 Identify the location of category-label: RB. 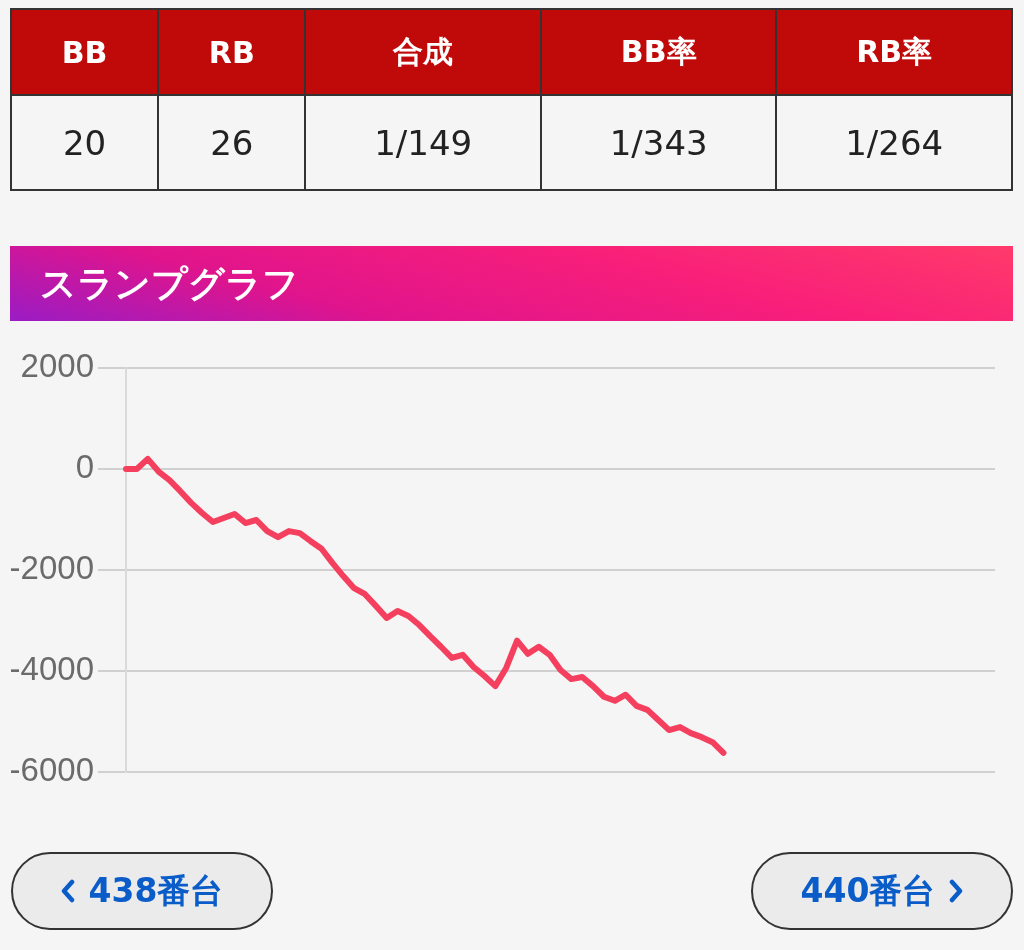
(232, 52).